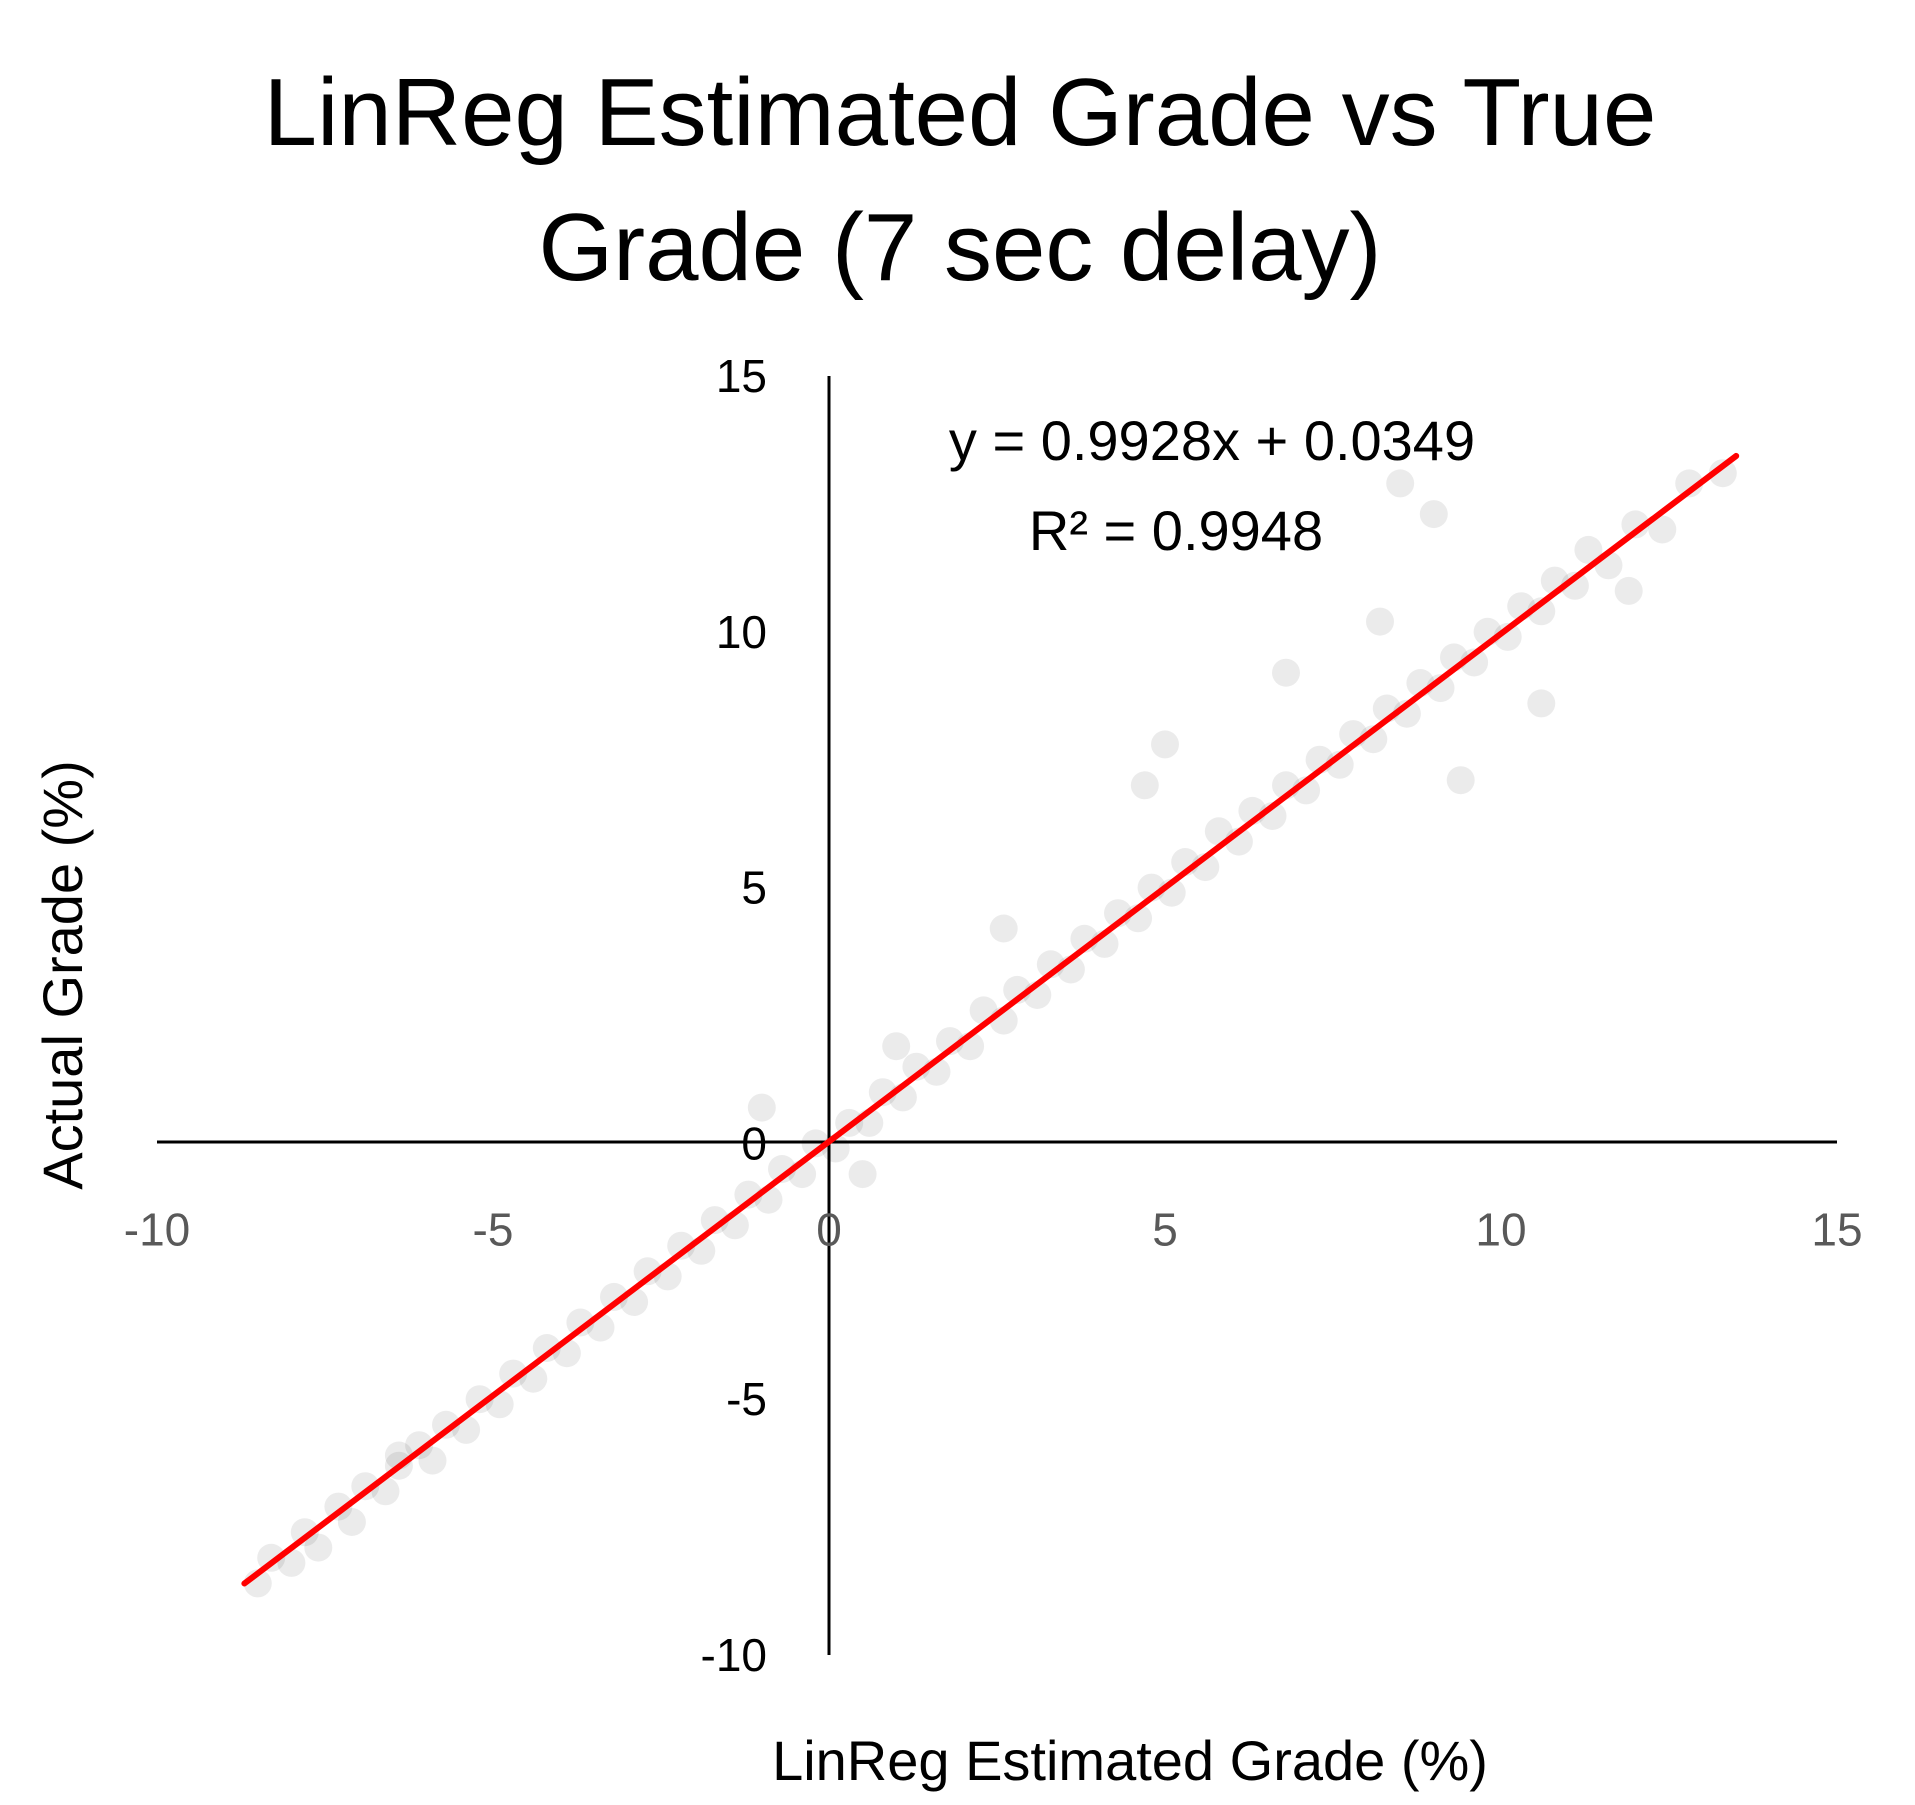 Image resolution: width=1915 pixels, height=1805 pixels. I want to click on y-tick-label: -5, so click(746, 1399).